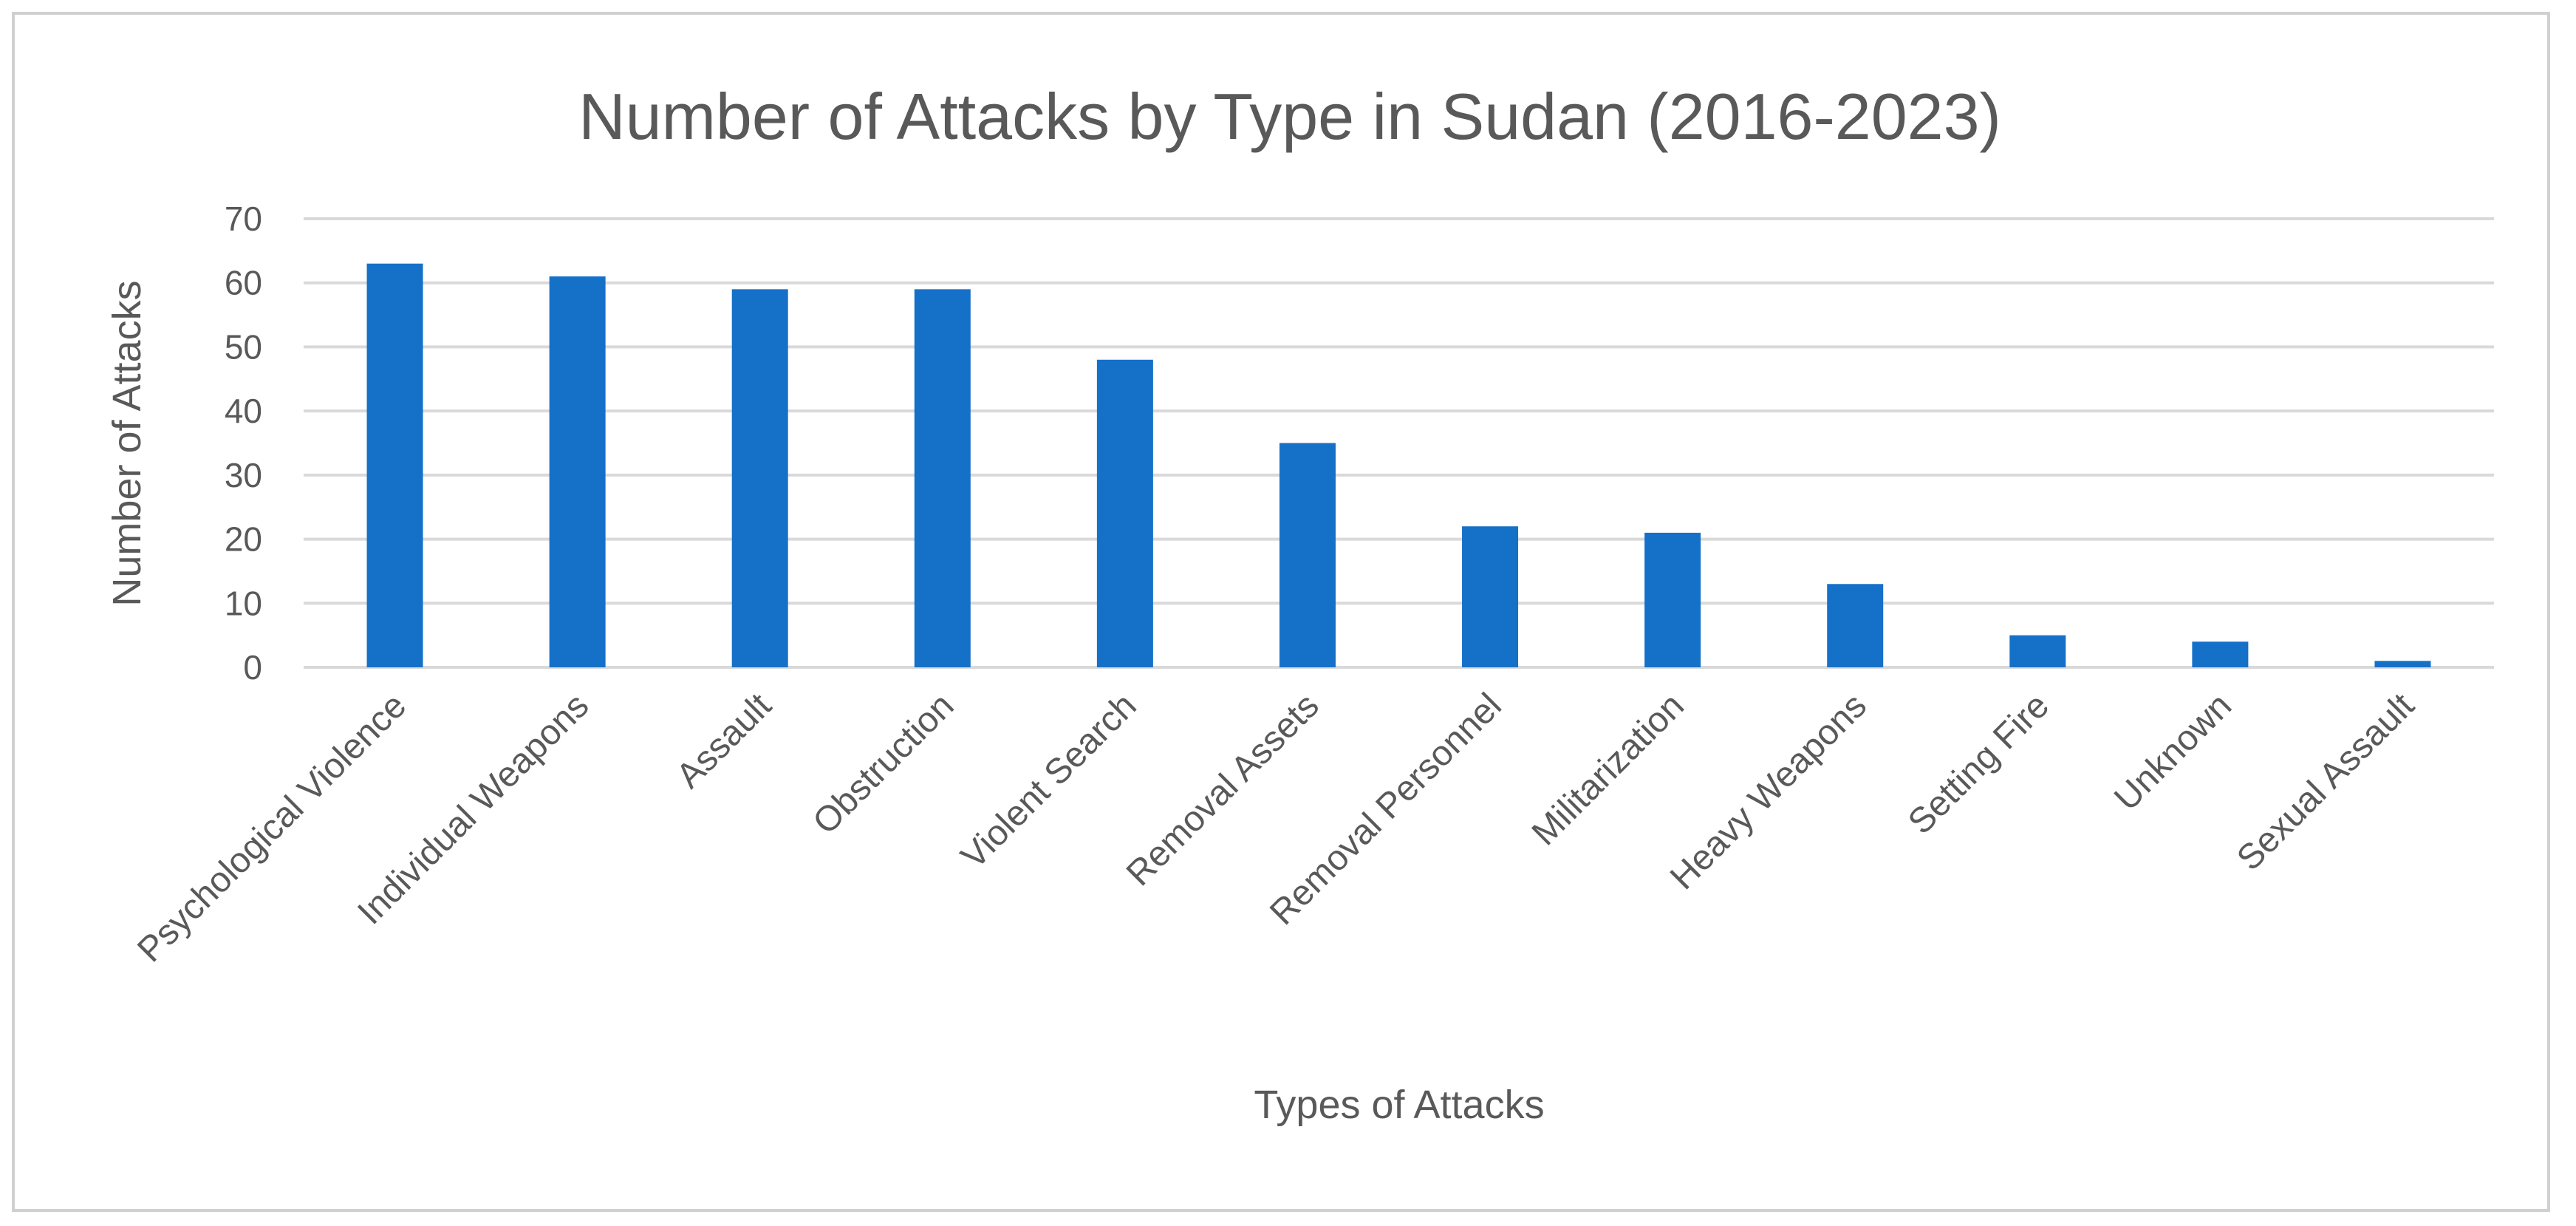 Image resolution: width=2576 pixels, height=1226 pixels. Describe the element at coordinates (127, 443) in the screenshot. I see `y-axis-label: Number of Attacks` at that location.